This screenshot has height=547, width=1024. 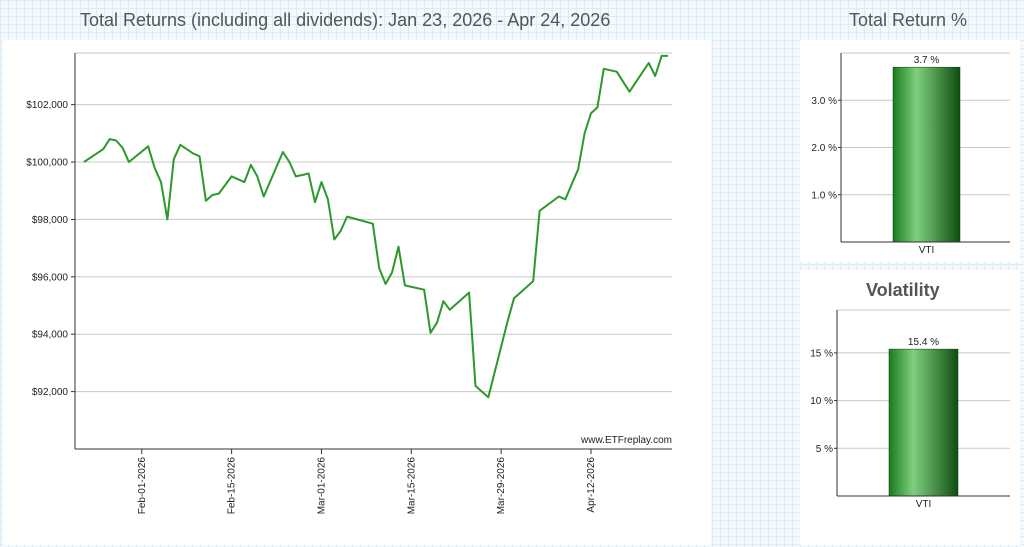 I want to click on x-tick-label: Feb-01-2026, so click(x=142, y=486).